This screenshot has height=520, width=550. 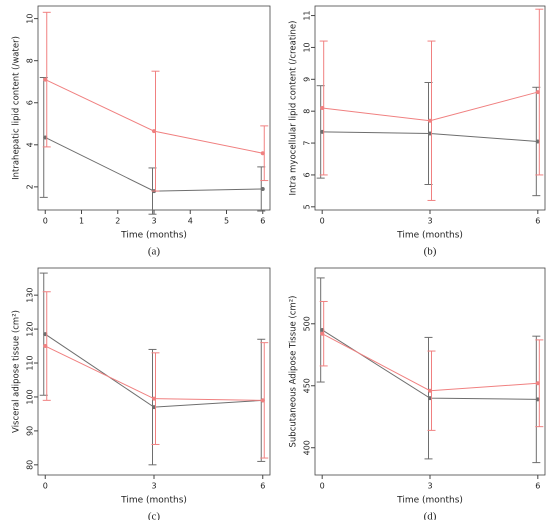 I want to click on caption: (d), so click(x=430, y=515).